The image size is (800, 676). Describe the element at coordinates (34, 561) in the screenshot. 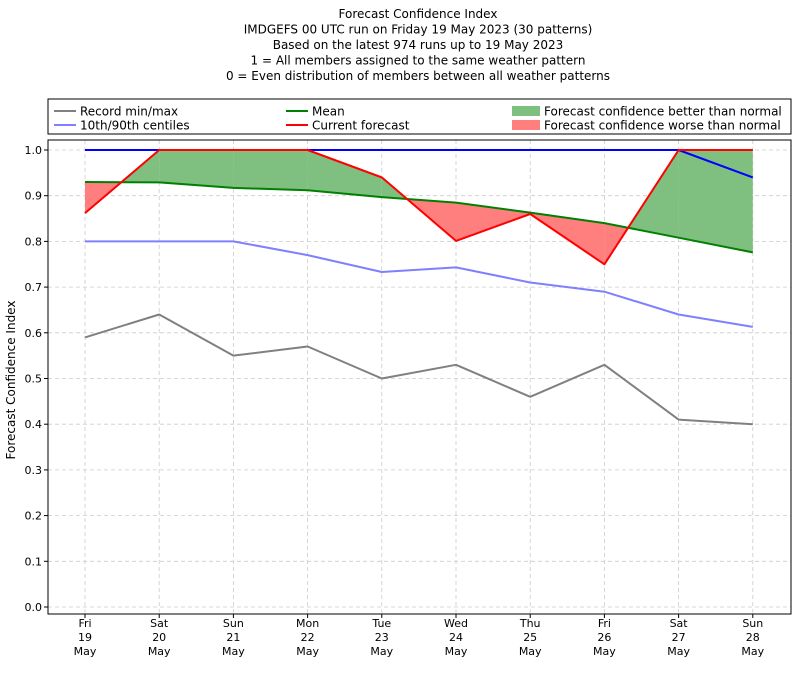

I see `y-tick-label: 0.1` at that location.